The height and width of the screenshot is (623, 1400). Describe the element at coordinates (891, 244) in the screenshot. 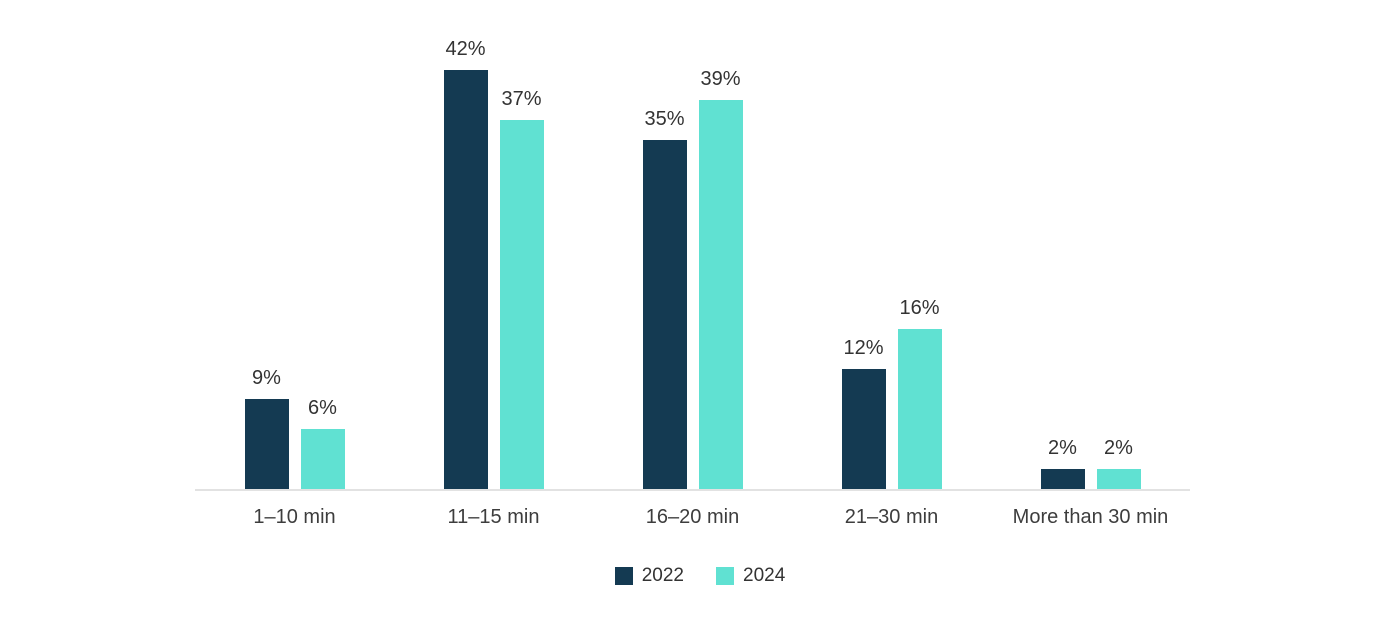

I see `category-group: 12% 16%` at that location.